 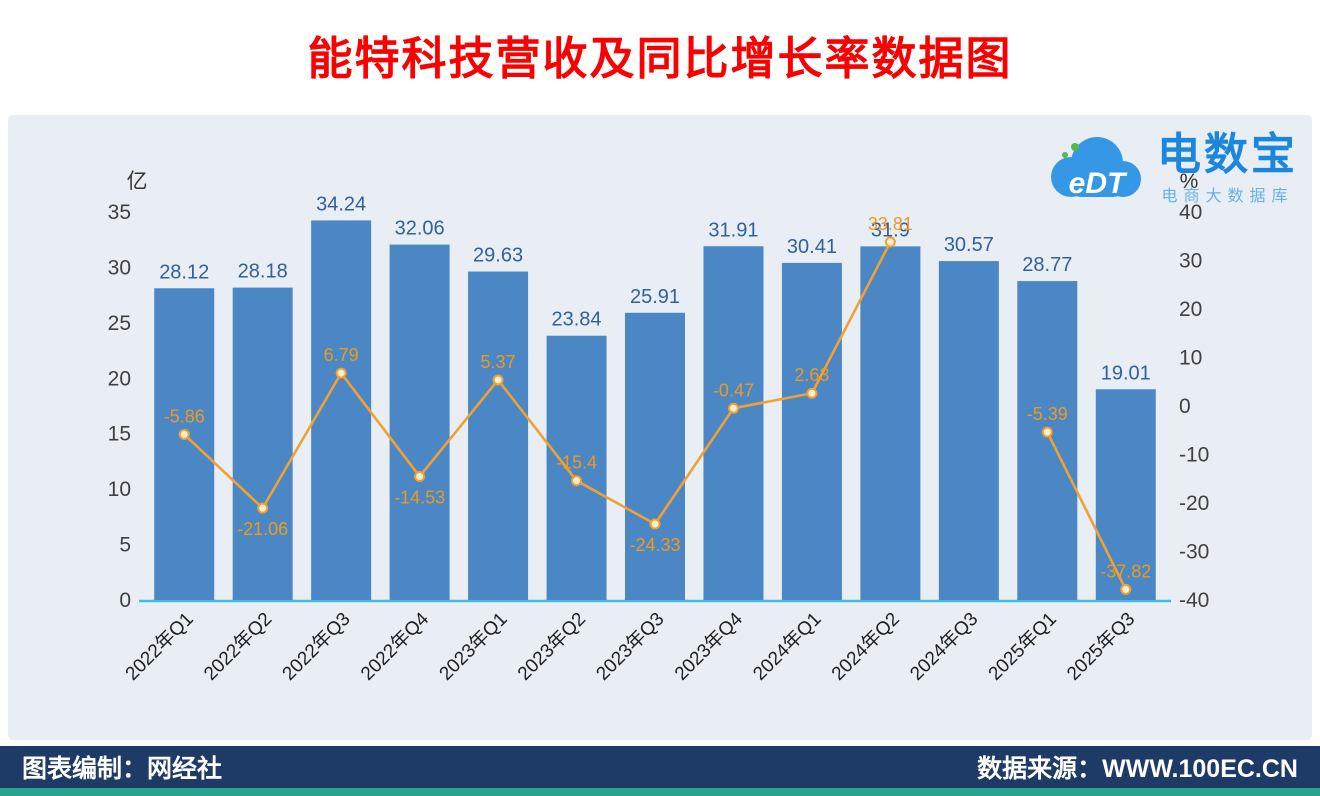 I want to click on line-value-label: -5.39, so click(x=1047, y=414).